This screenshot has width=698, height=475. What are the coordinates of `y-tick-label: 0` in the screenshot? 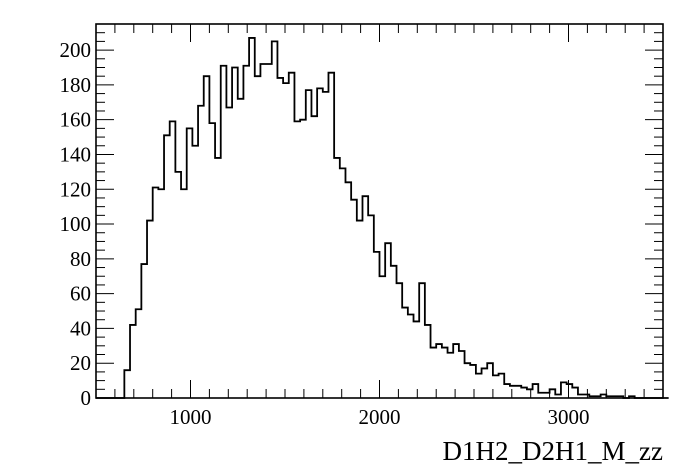 It's located at (86, 398).